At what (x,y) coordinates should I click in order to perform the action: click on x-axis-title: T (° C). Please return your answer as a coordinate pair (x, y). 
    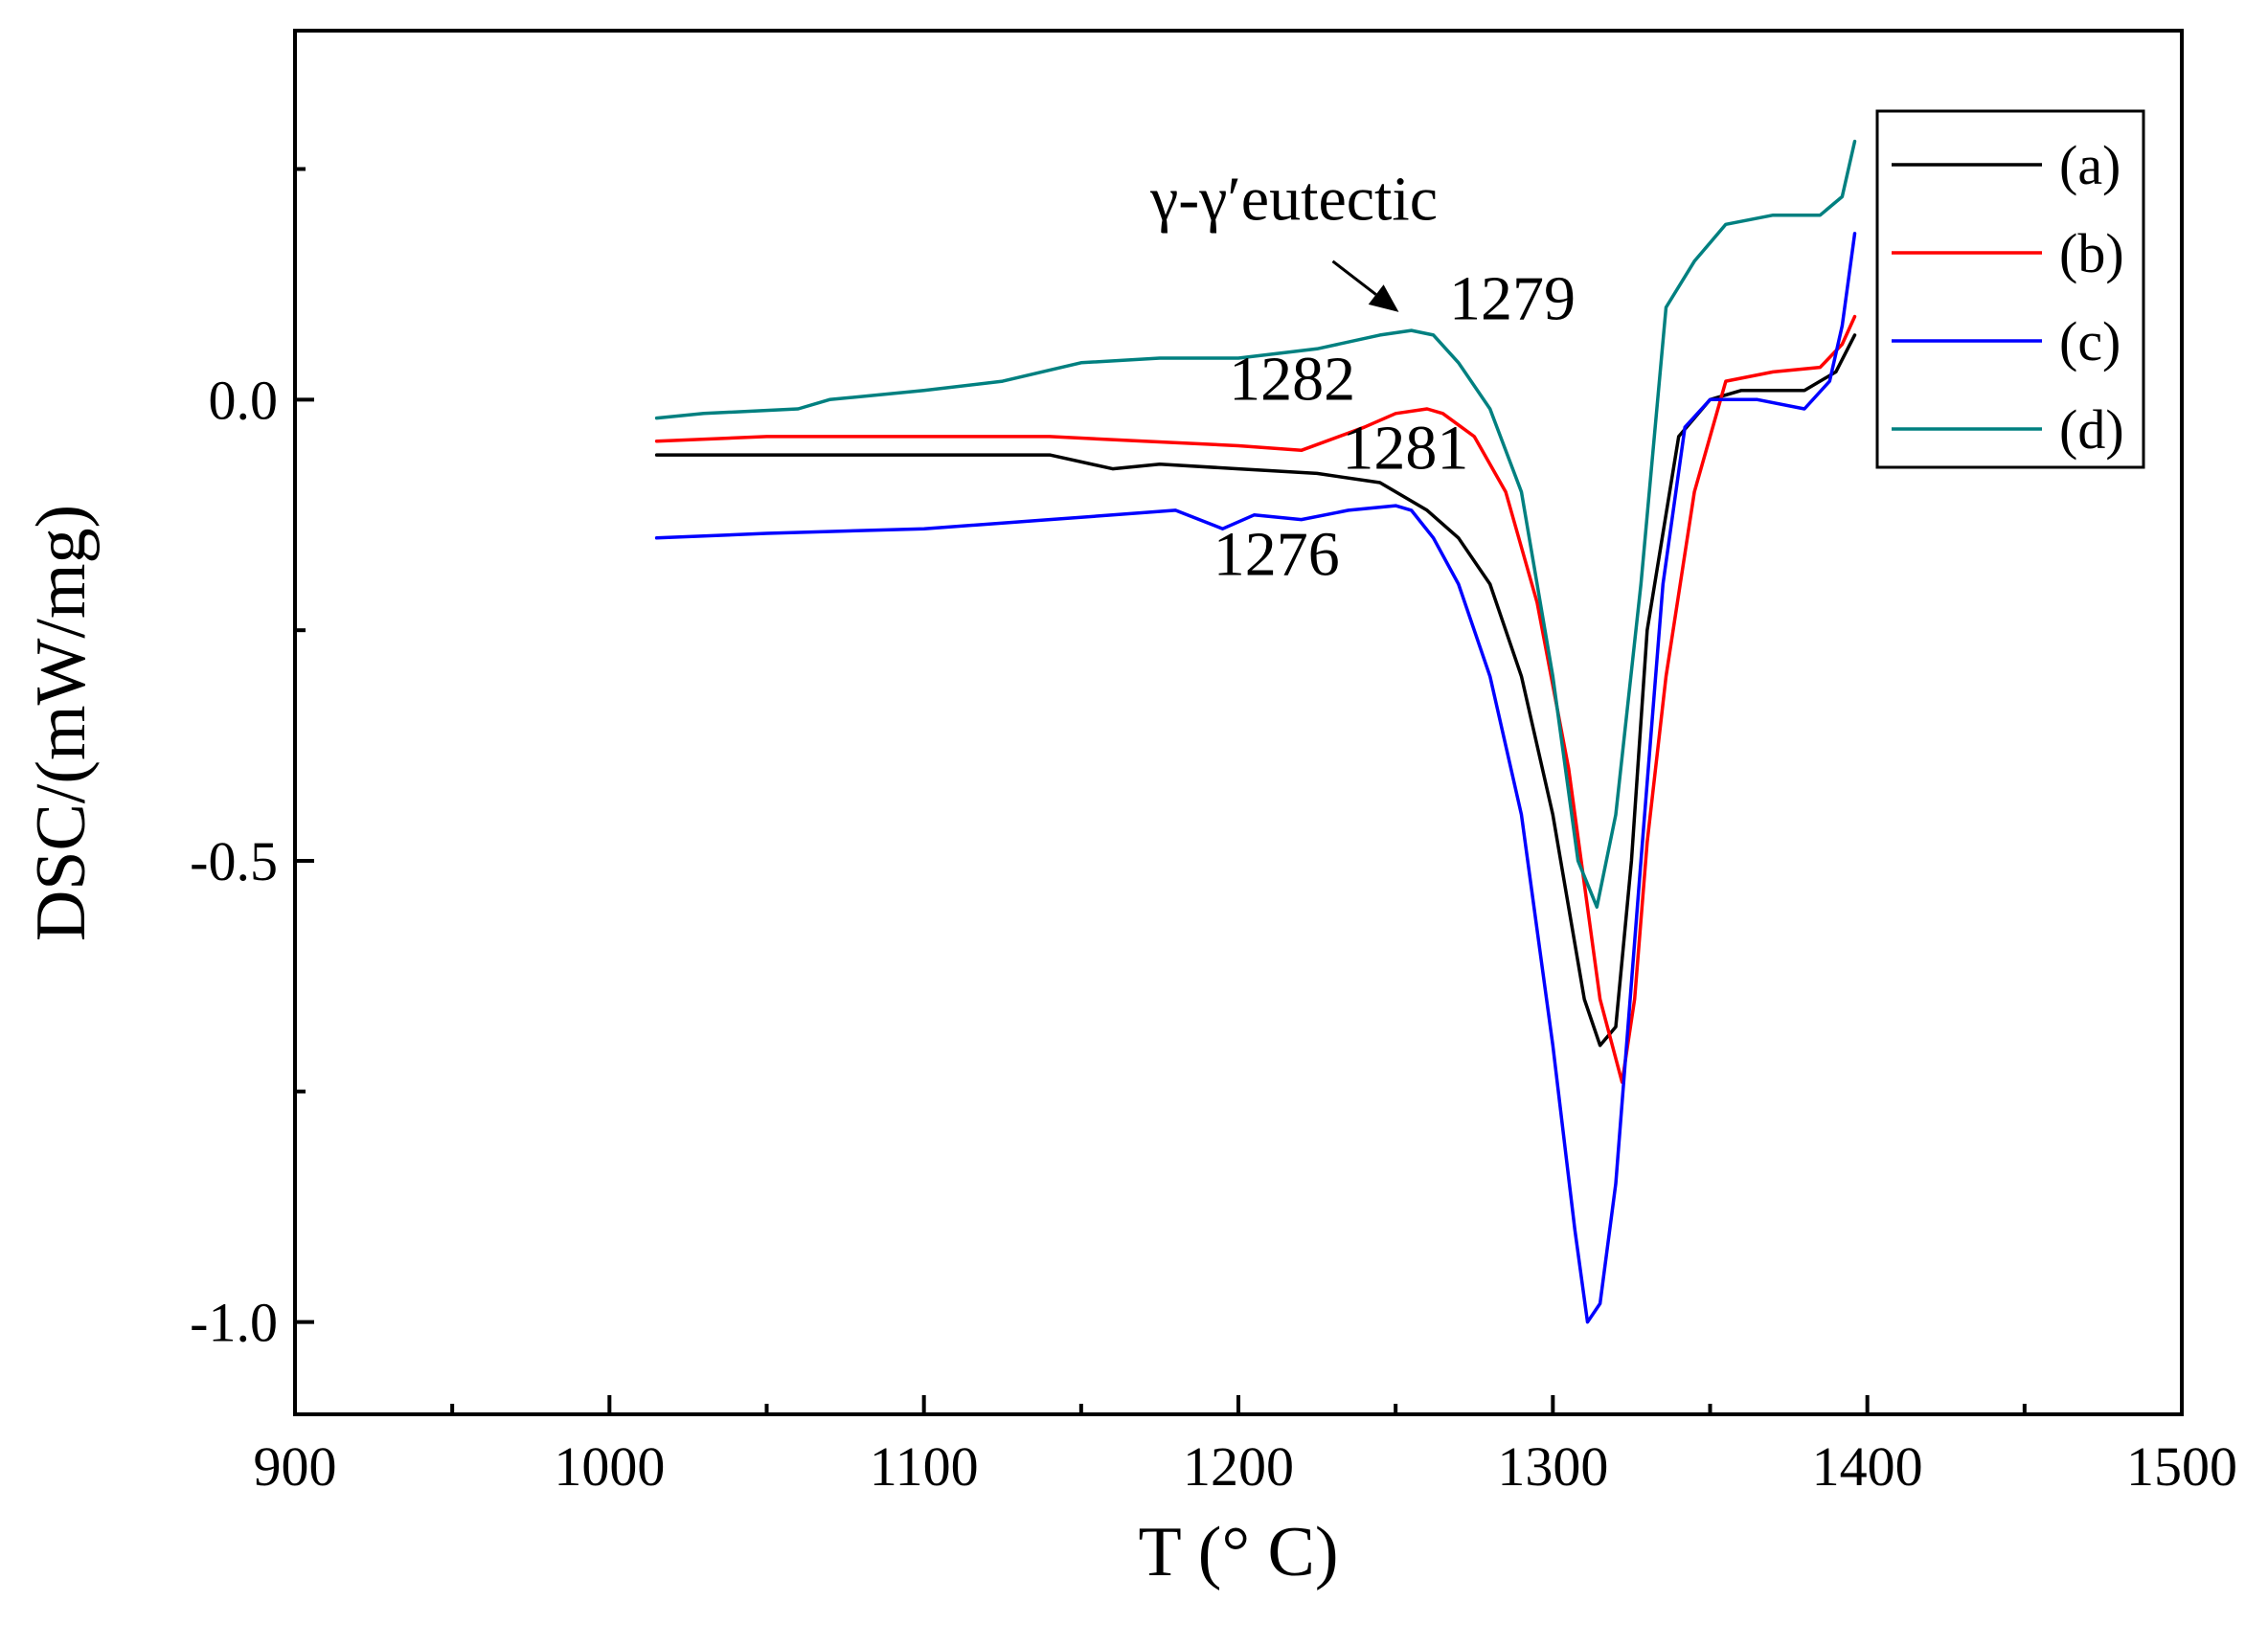
    Looking at the image, I should click on (1238, 1552).